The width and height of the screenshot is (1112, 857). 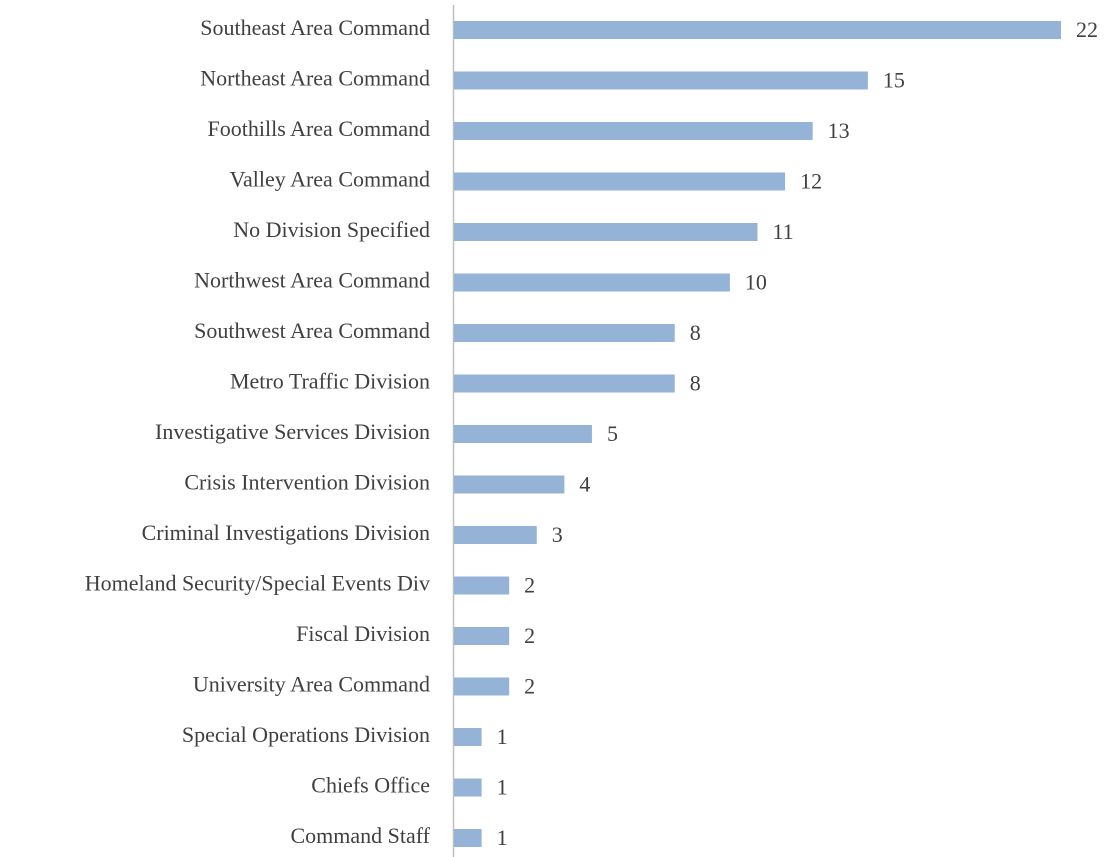 I want to click on y-tick-label: Criminal Investigations Division, so click(x=286, y=532).